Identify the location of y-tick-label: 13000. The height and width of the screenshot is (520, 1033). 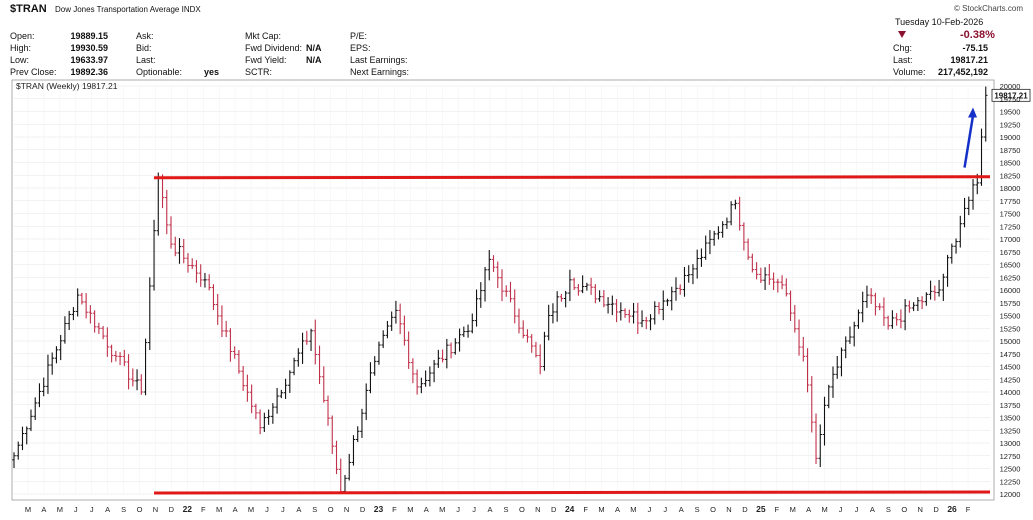
(1010, 443).